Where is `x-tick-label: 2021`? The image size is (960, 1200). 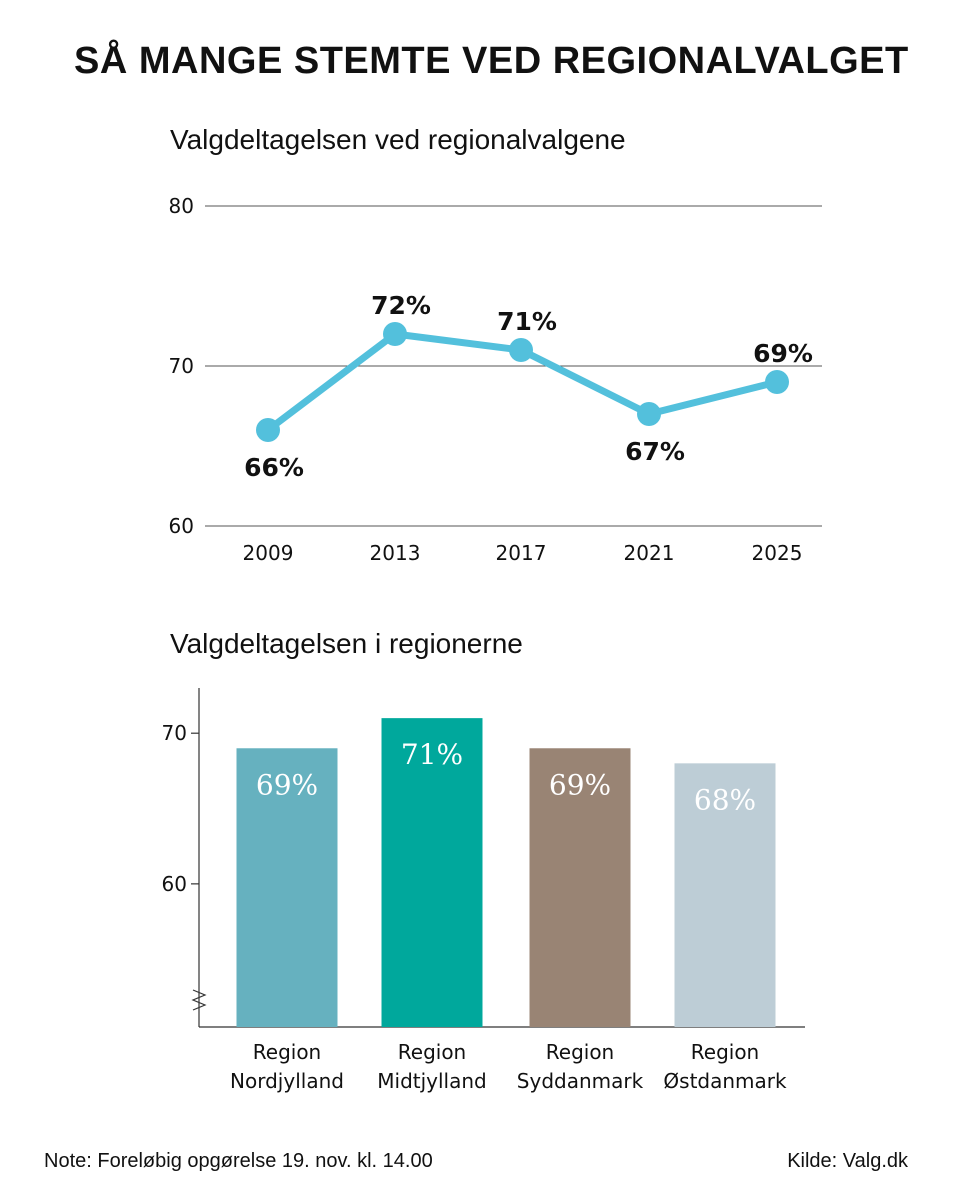
x-tick-label: 2021 is located at coordinates (649, 553).